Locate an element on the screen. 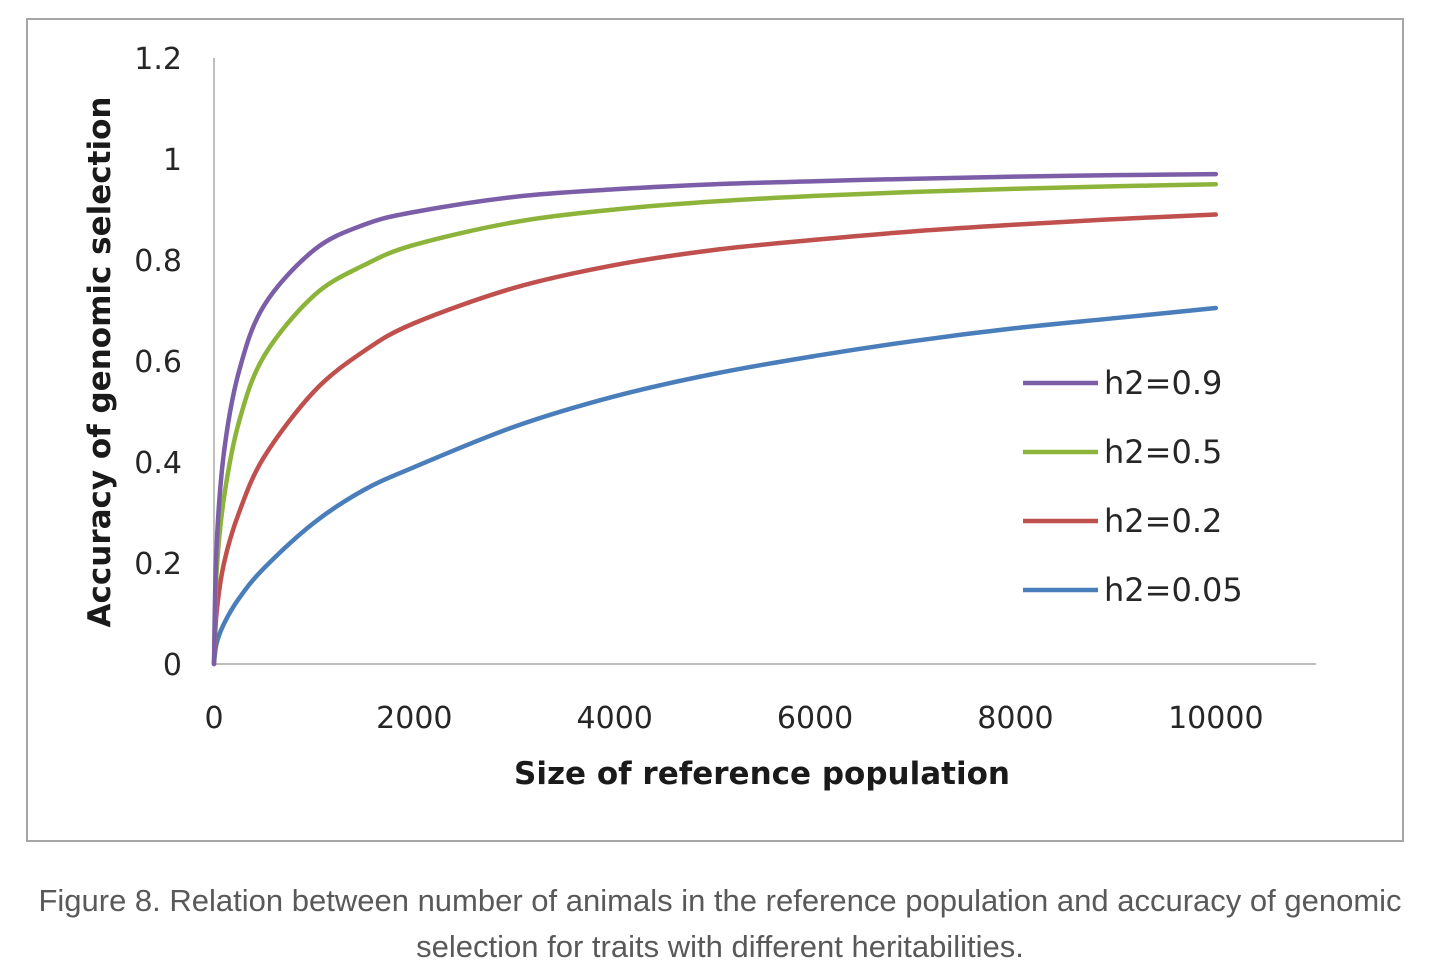 The width and height of the screenshot is (1440, 979). y-tick-label: 0.2 is located at coordinates (158, 564).